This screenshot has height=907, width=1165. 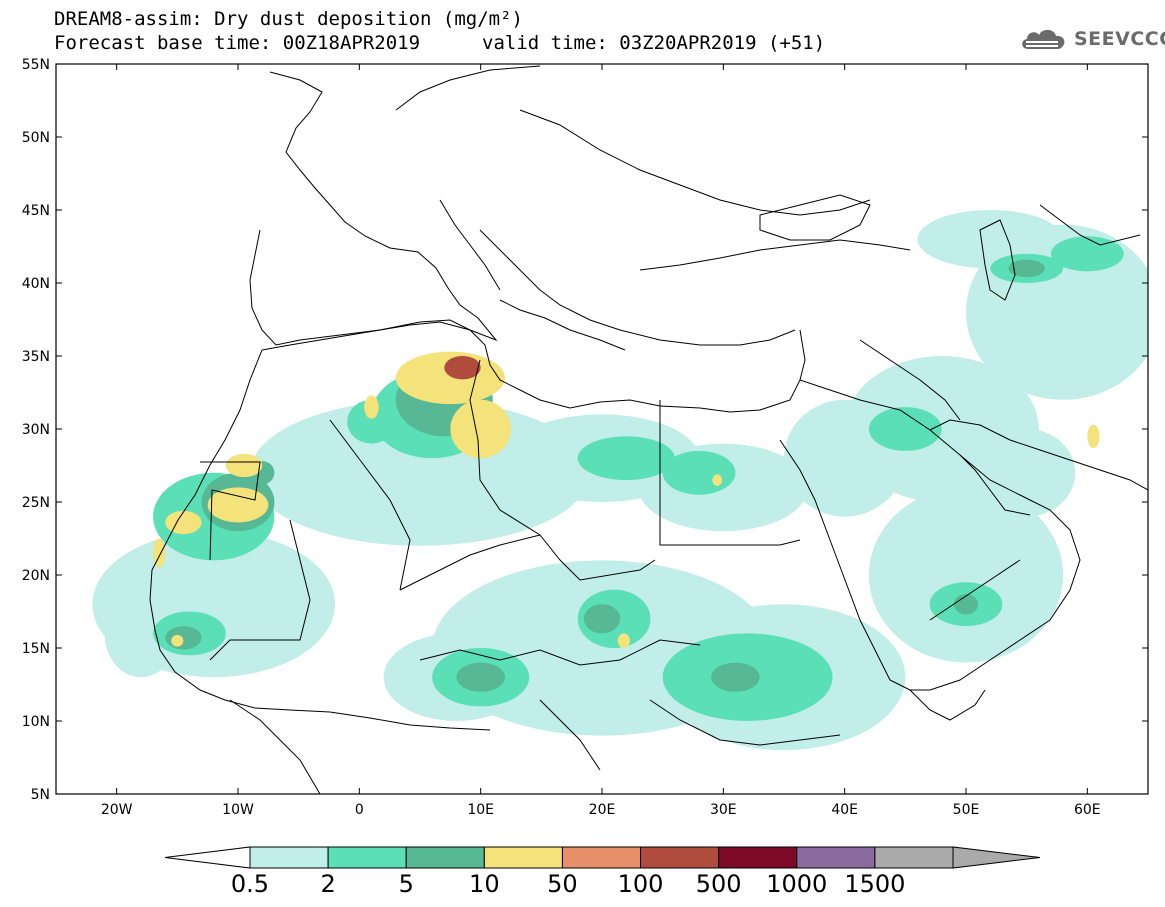 I want to click on lat-label: 15N, so click(x=36, y=649).